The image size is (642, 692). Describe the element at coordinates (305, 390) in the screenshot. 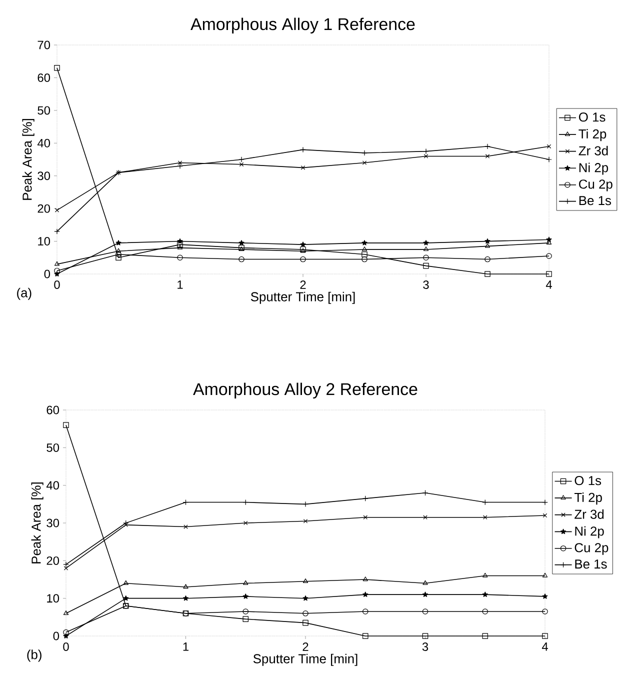

I see `chart-title: Amorphous Alloy 2 Reference` at that location.